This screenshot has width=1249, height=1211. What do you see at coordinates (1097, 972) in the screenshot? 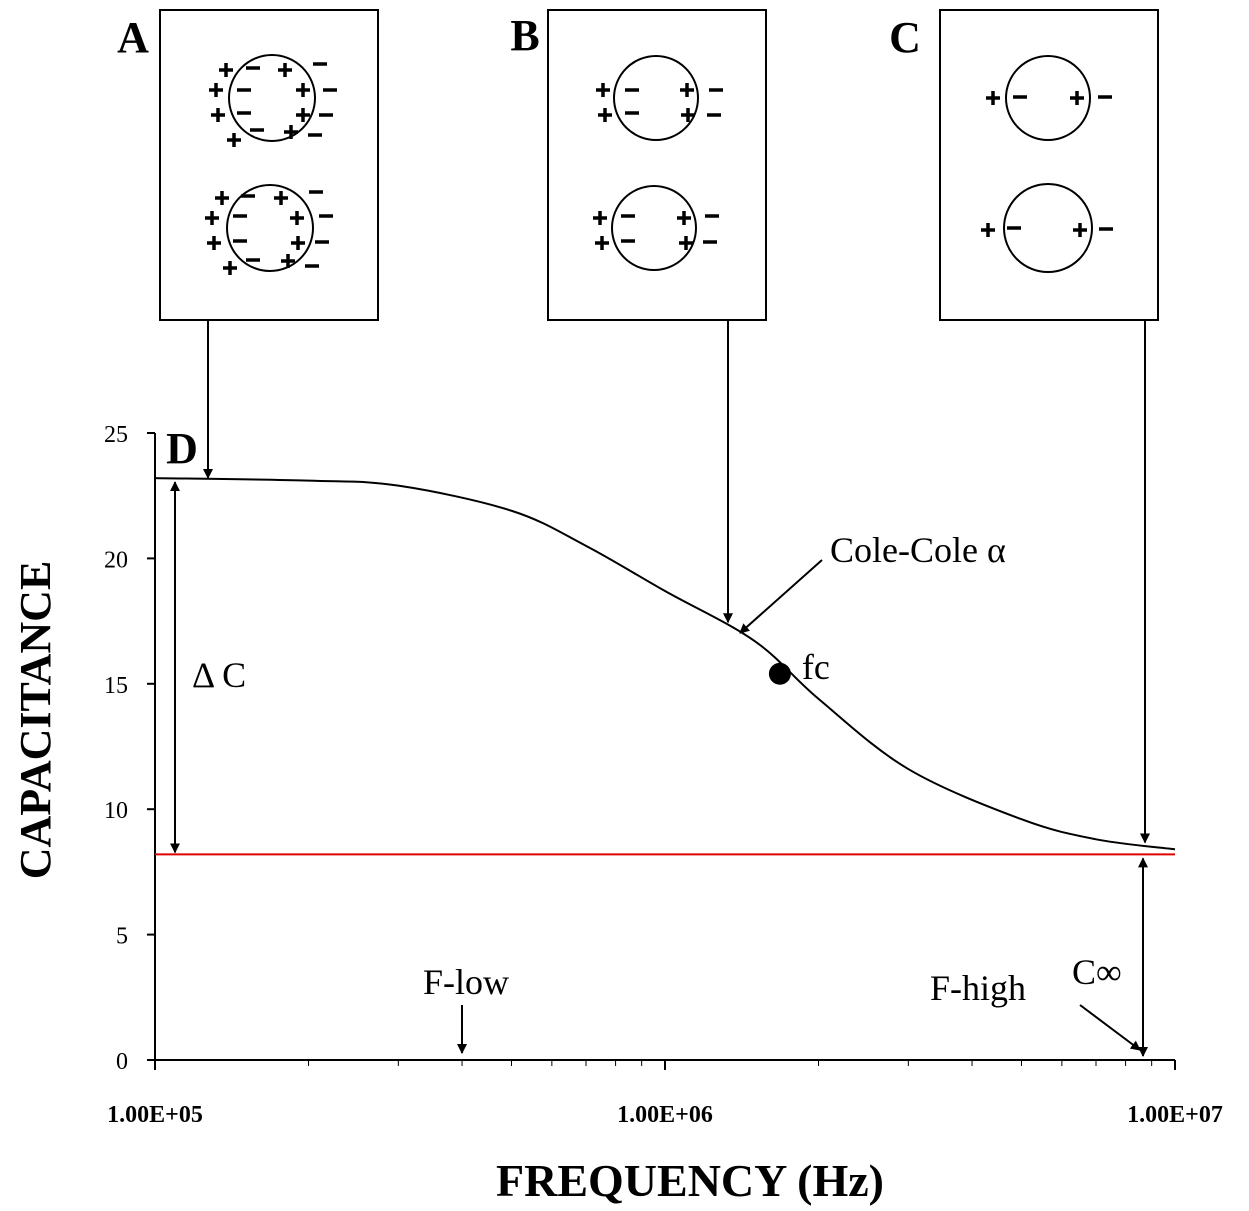
I see `annotation: C∞` at bounding box center [1097, 972].